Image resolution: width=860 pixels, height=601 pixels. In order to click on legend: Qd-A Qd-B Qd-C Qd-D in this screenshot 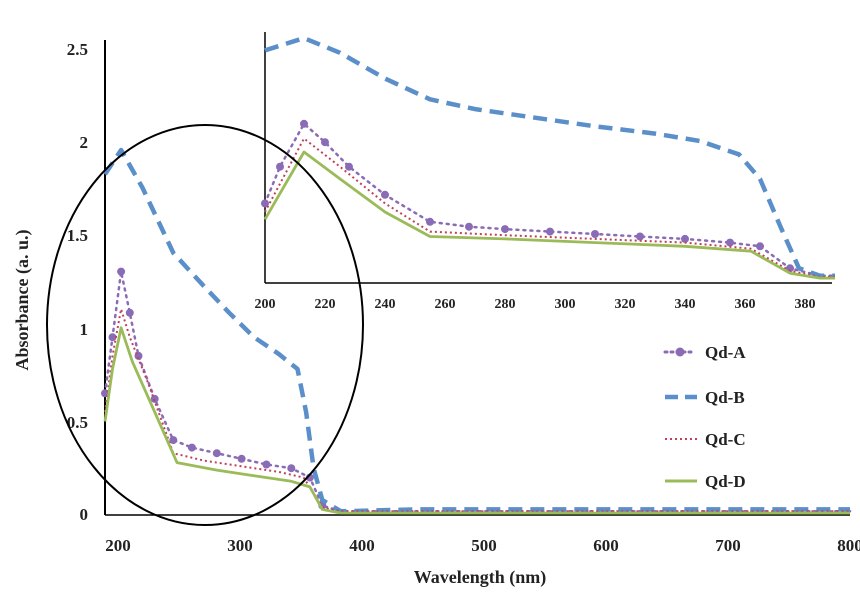, I will do `click(704, 417)`.